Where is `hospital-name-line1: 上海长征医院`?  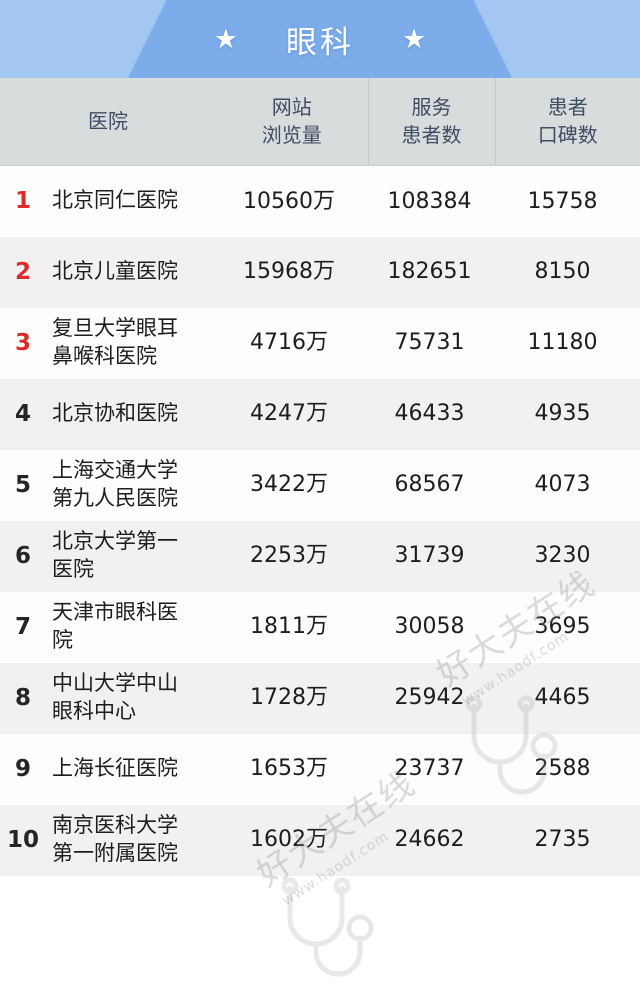
hospital-name-line1: 上海长征医院 is located at coordinates (115, 768).